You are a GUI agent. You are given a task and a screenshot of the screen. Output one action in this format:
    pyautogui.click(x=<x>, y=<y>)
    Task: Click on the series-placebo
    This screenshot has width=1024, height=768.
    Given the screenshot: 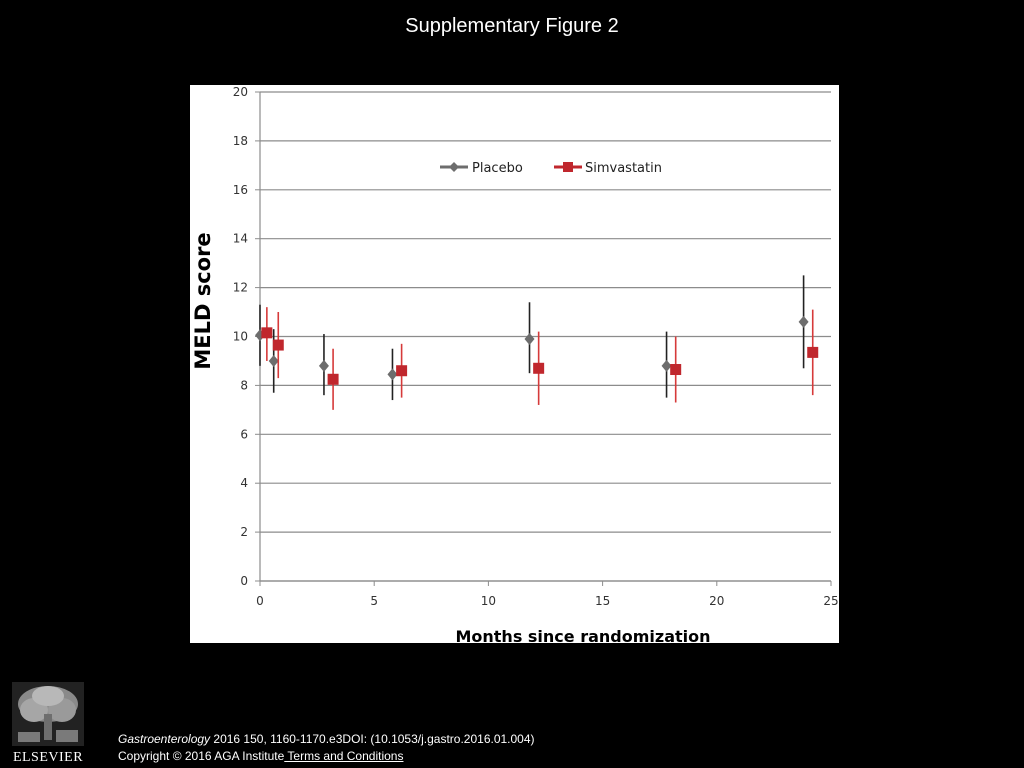 What is the action you would take?
    pyautogui.click(x=532, y=338)
    